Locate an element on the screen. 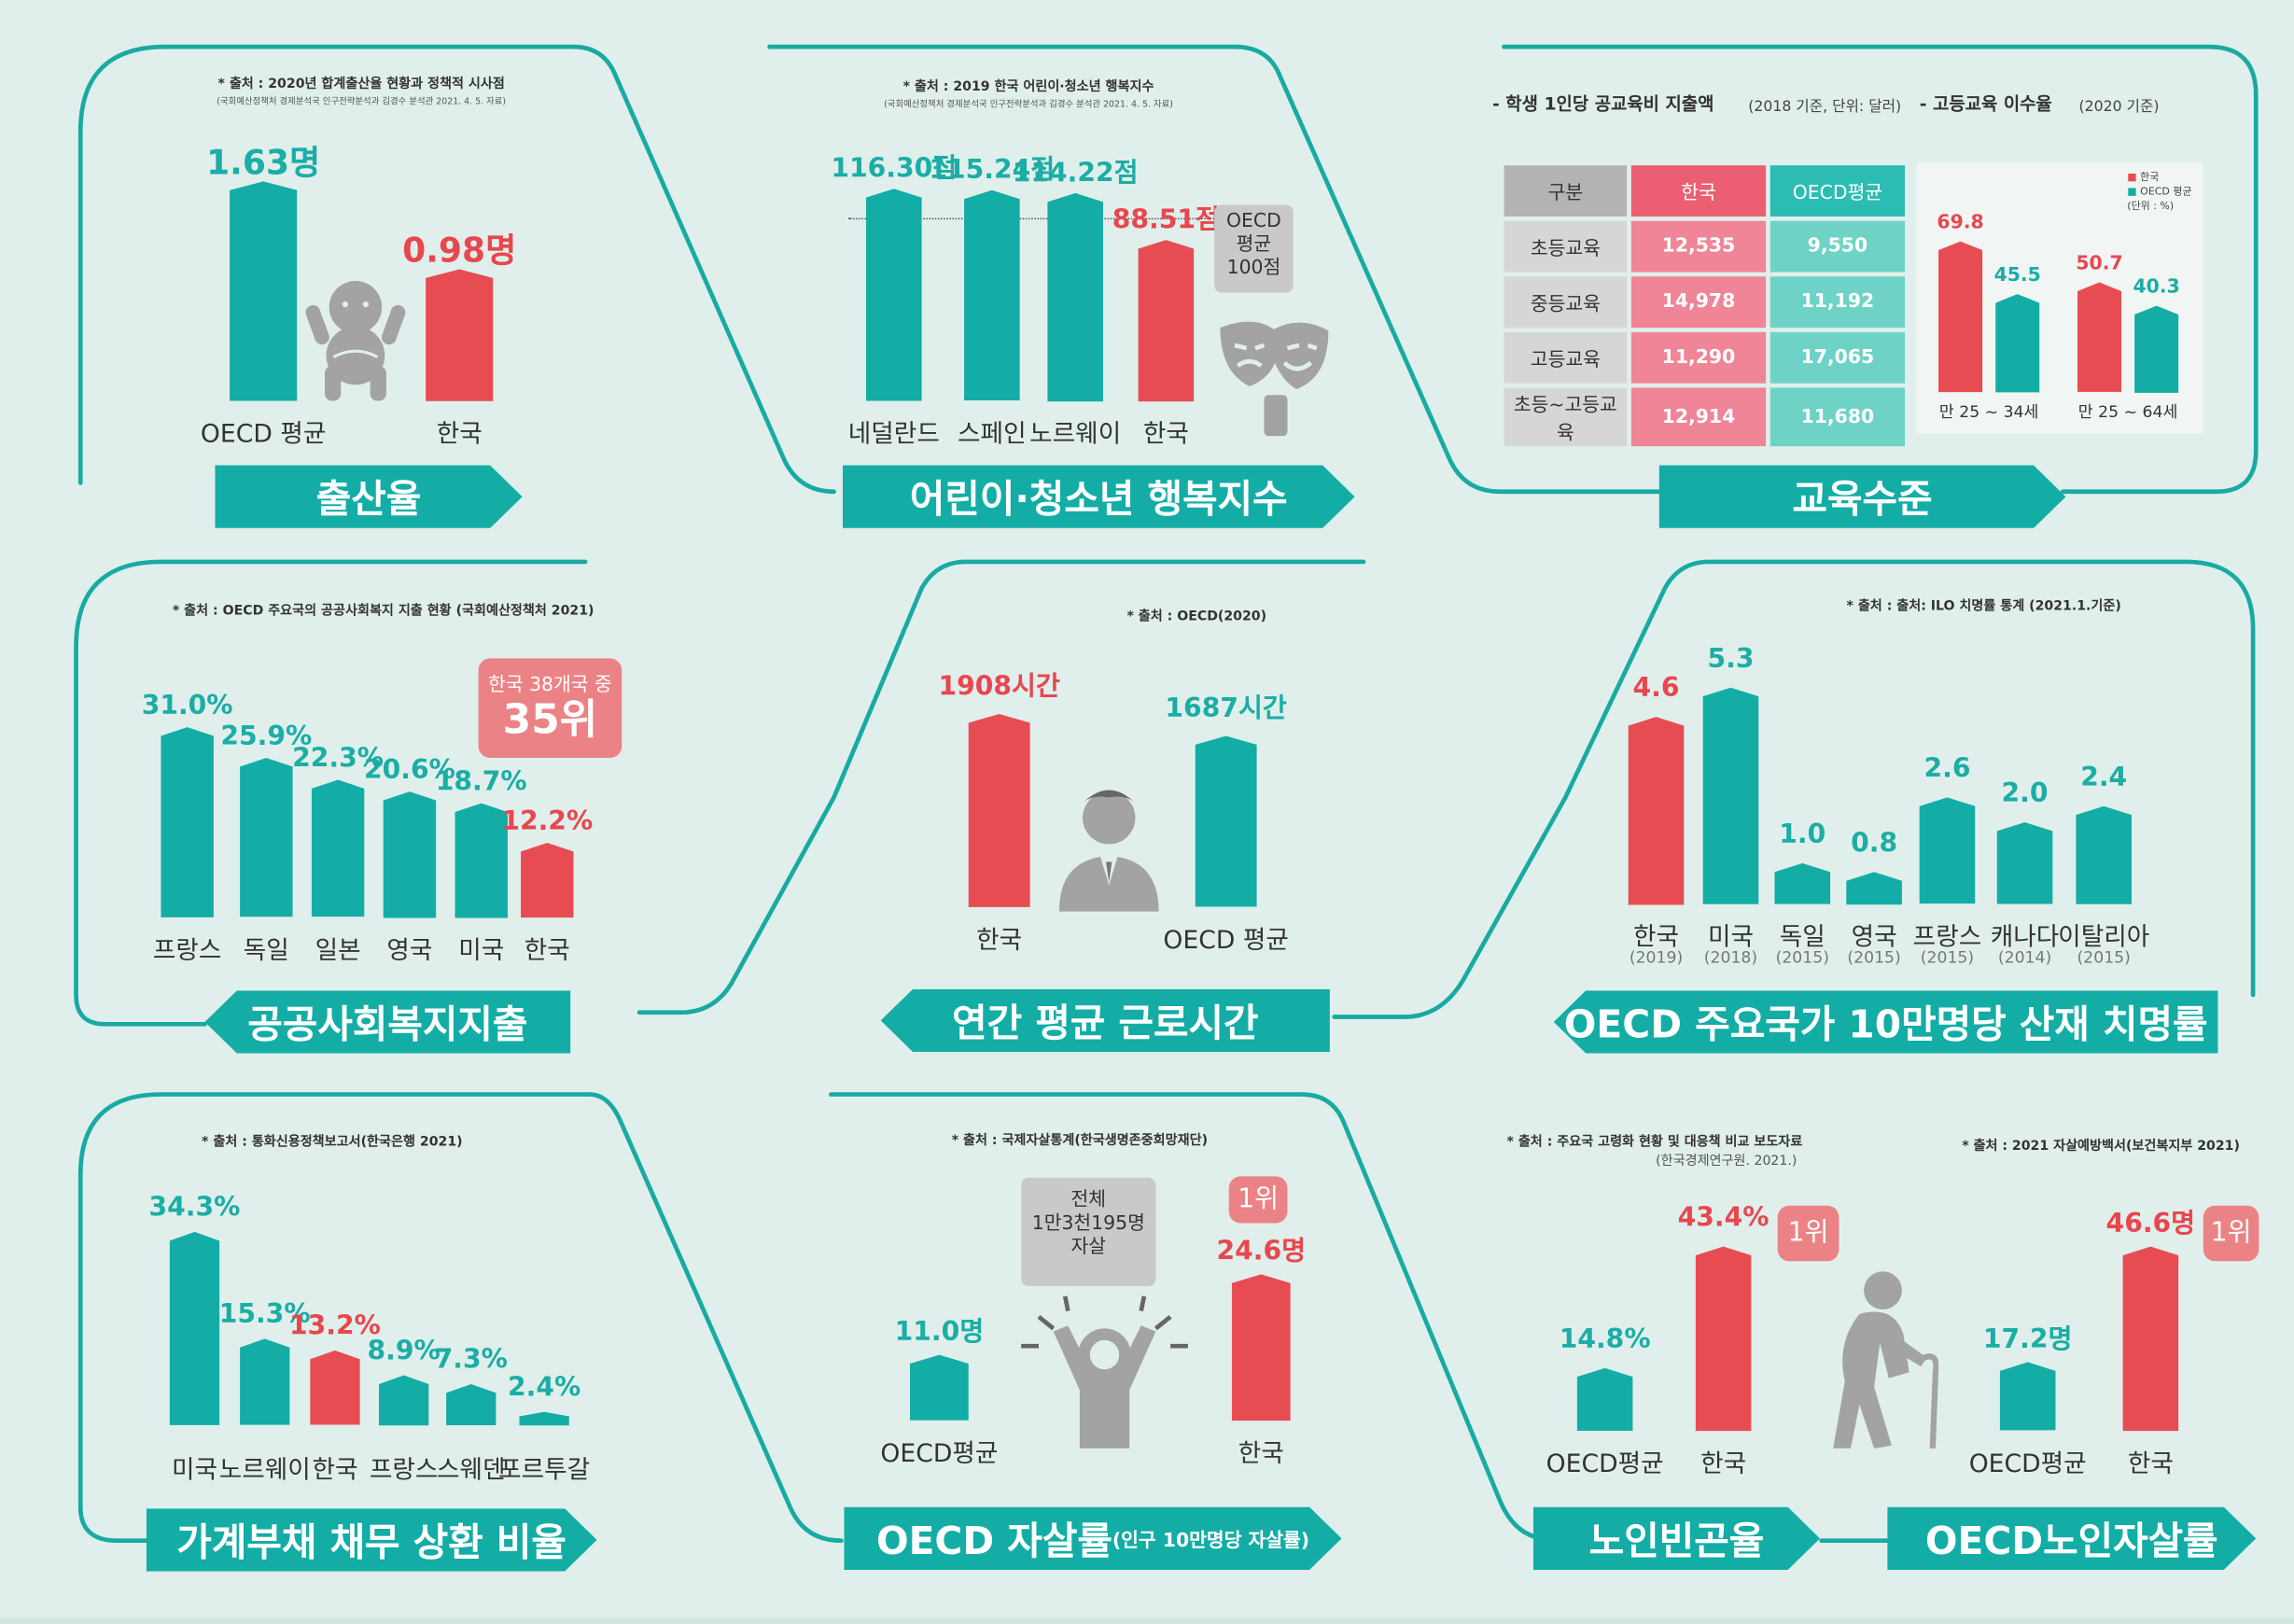 This screenshot has width=2294, height=1624. source: * 출처 : 주요국 고령화 현황 및 대응책 비교 보도자료 is located at coordinates (1654, 1143).